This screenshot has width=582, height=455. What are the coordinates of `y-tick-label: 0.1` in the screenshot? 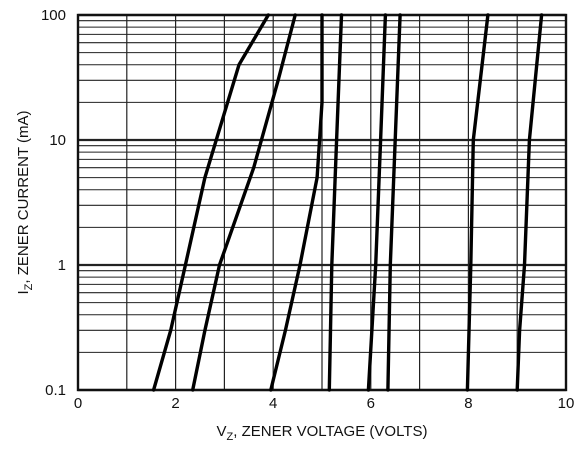 It's located at (55, 390).